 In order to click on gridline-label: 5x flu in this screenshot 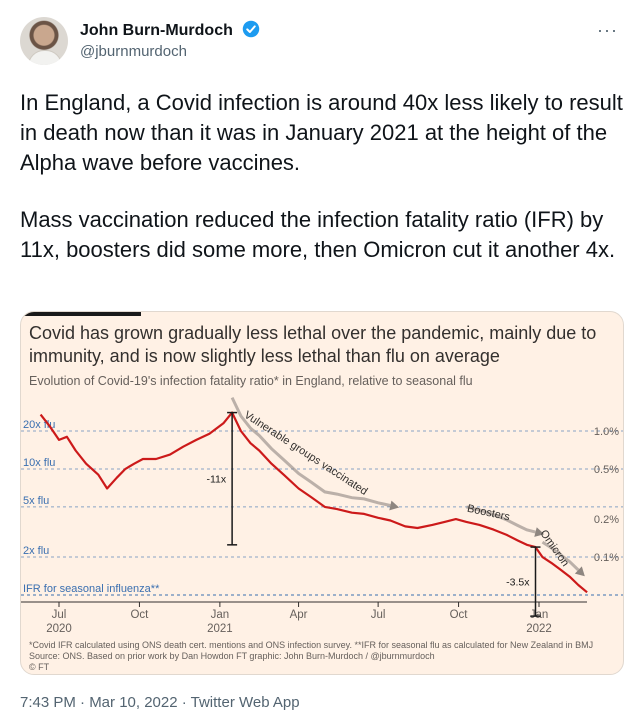, I will do `click(36, 501)`.